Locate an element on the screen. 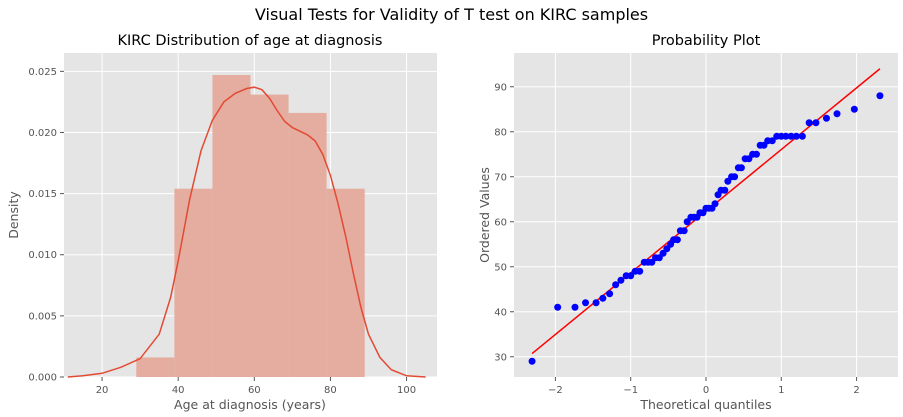 Image resolution: width=903 pixels, height=417 pixels. x-tick-label: 60 is located at coordinates (254, 390).